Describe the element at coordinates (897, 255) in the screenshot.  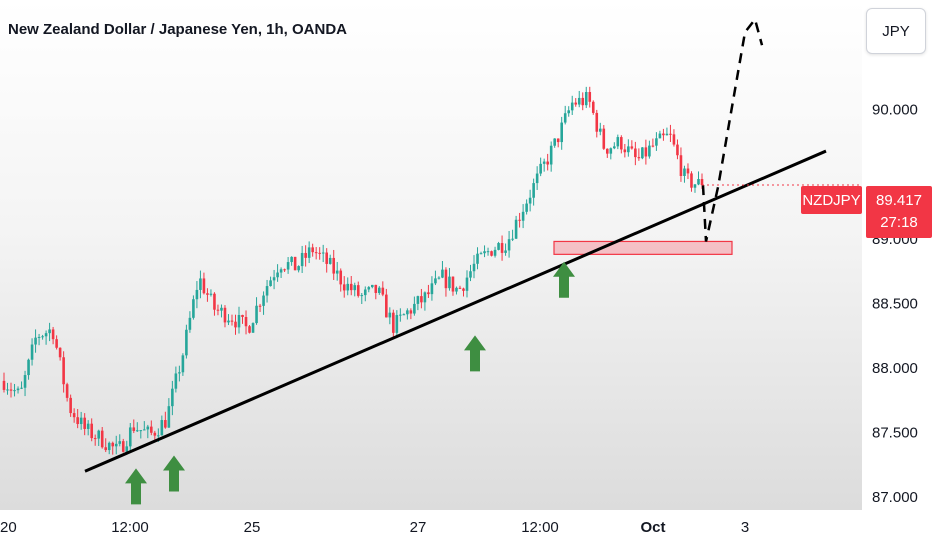
I see `price-axis` at that location.